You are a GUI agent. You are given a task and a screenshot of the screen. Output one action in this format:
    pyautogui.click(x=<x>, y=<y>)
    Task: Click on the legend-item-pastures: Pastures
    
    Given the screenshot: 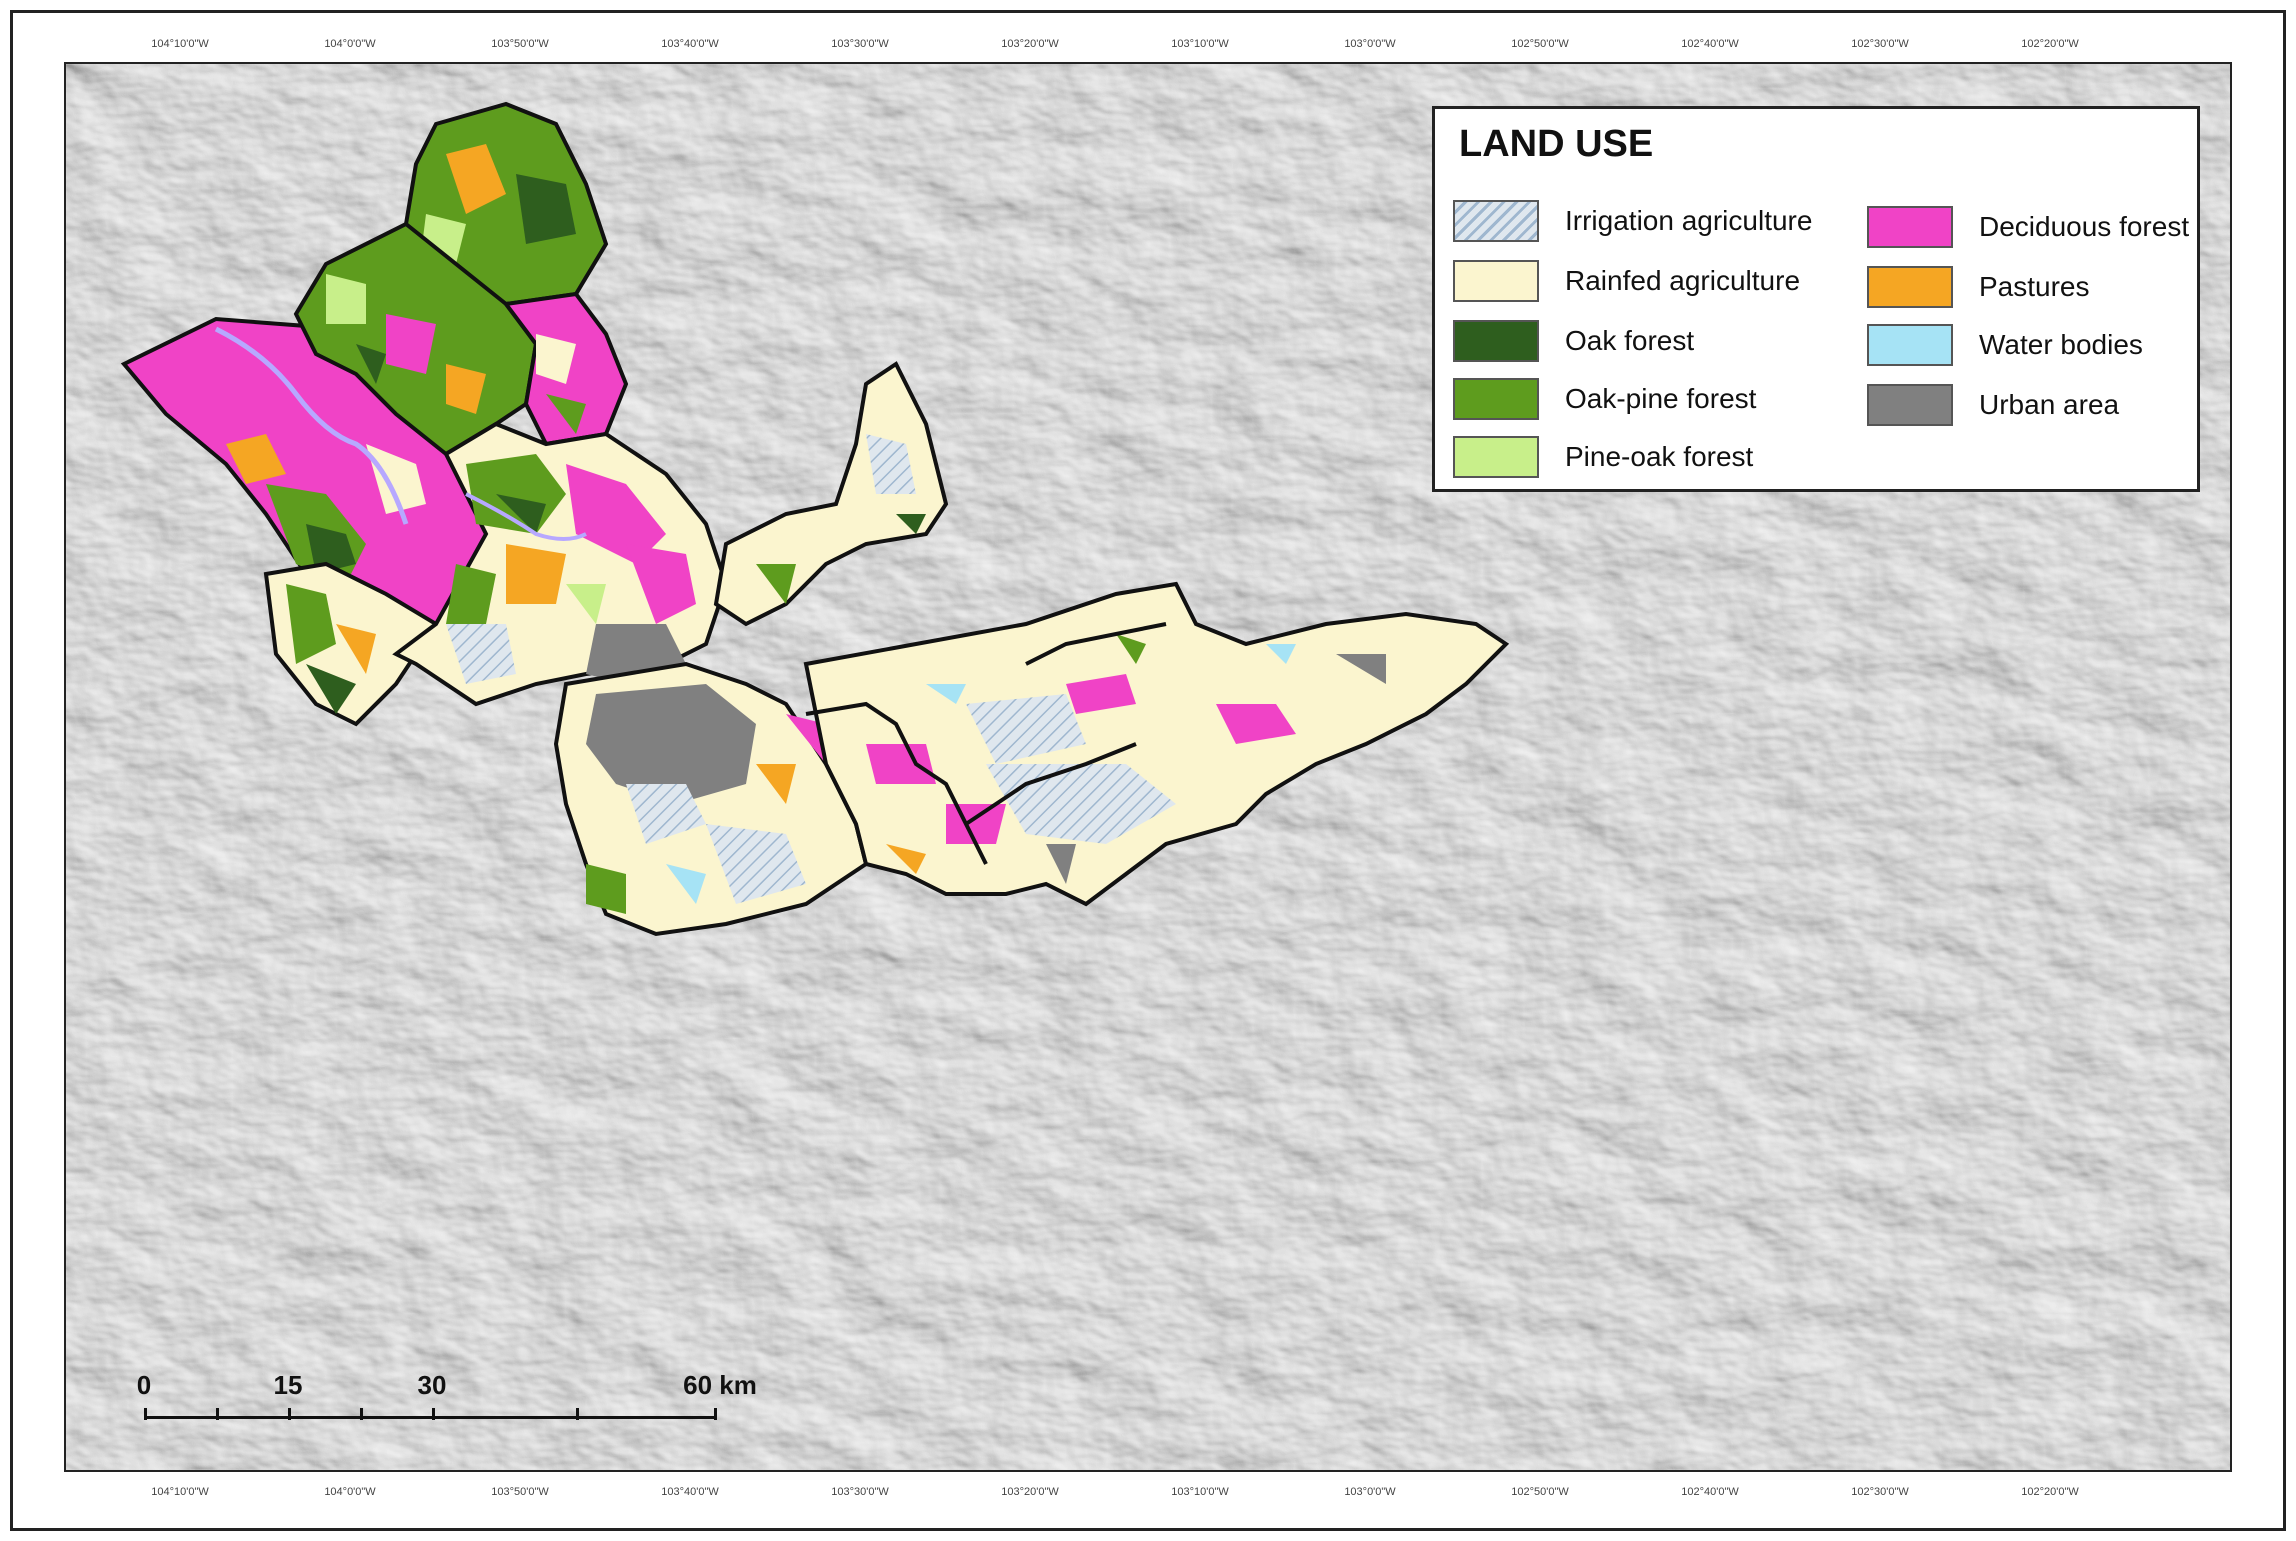 What is the action you would take?
    pyautogui.click(x=1978, y=287)
    